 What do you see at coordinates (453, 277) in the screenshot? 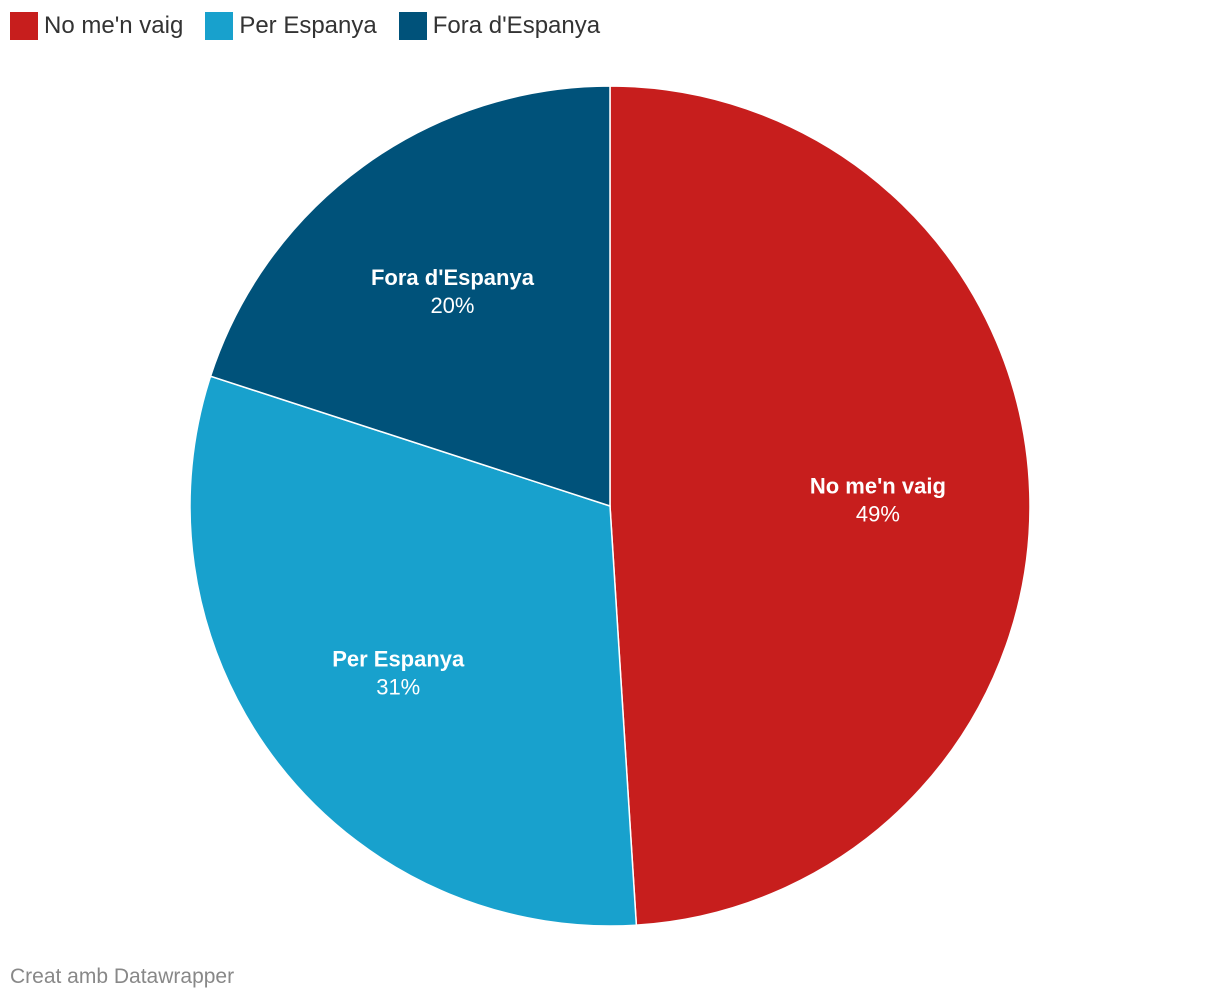
I see `slice-label-fora-d-espanya: Fora d'Espanya` at bounding box center [453, 277].